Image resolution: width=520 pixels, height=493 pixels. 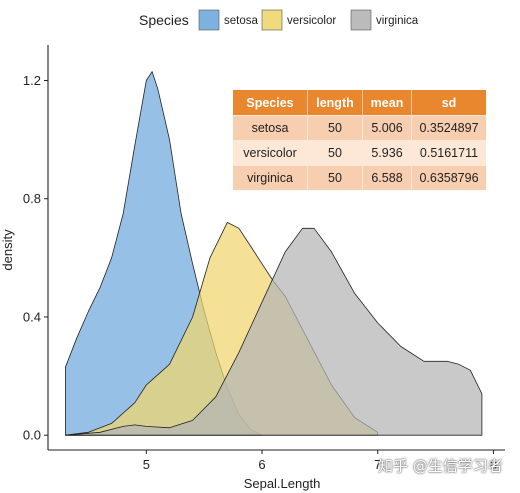 What do you see at coordinates (270, 103) in the screenshot?
I see `table-header-species: Species` at bounding box center [270, 103].